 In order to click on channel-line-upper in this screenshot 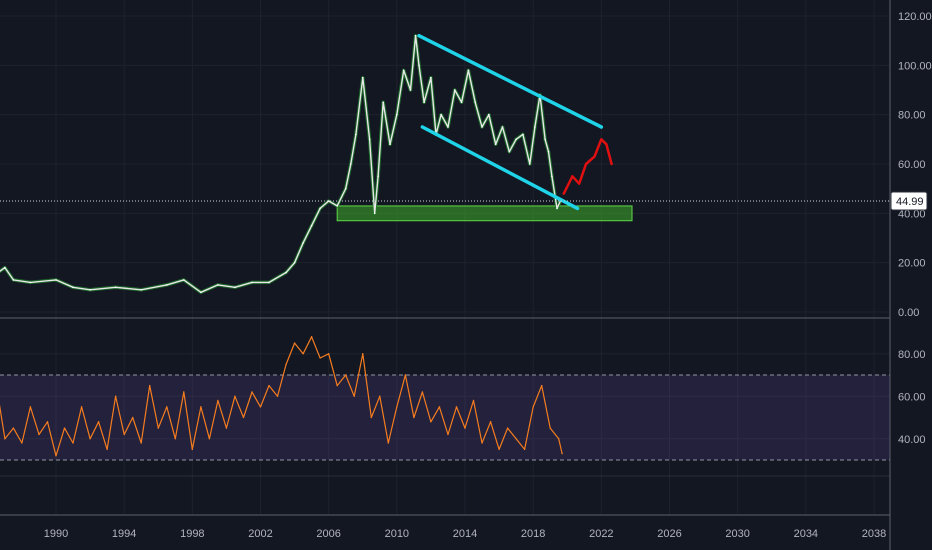, I will do `click(510, 81)`.